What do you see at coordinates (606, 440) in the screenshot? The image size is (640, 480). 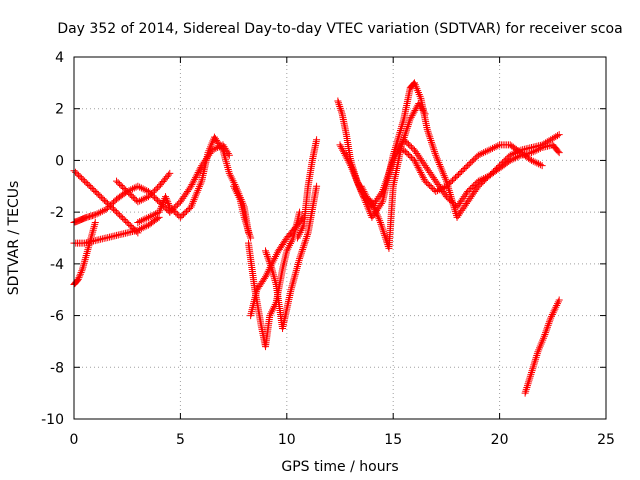 I see `x-tick-label: 25` at bounding box center [606, 440].